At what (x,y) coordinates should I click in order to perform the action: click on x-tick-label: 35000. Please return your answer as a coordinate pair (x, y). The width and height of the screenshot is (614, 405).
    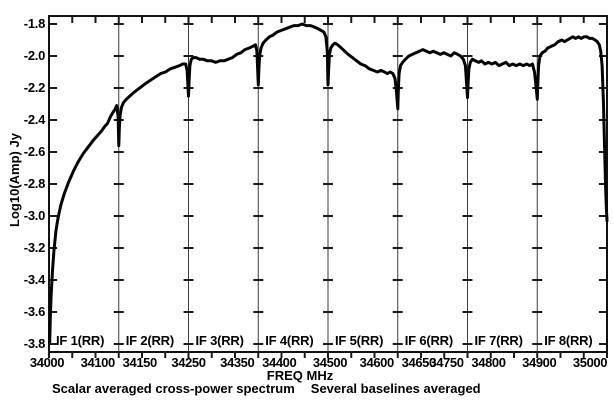
    Looking at the image, I should click on (590, 362).